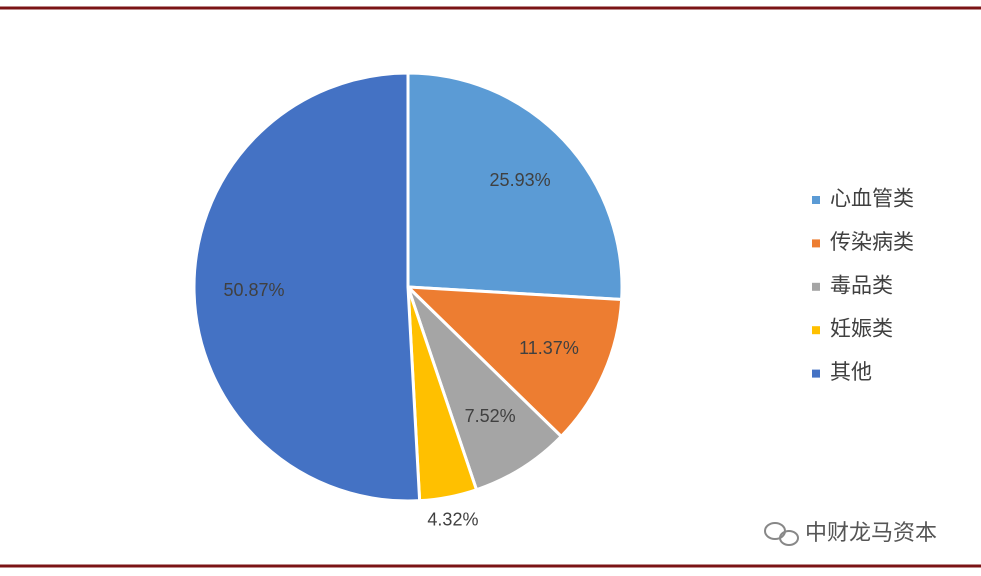 The height and width of the screenshot is (576, 981). What do you see at coordinates (861, 285) in the screenshot?
I see `legend-label: 毒品类` at bounding box center [861, 285].